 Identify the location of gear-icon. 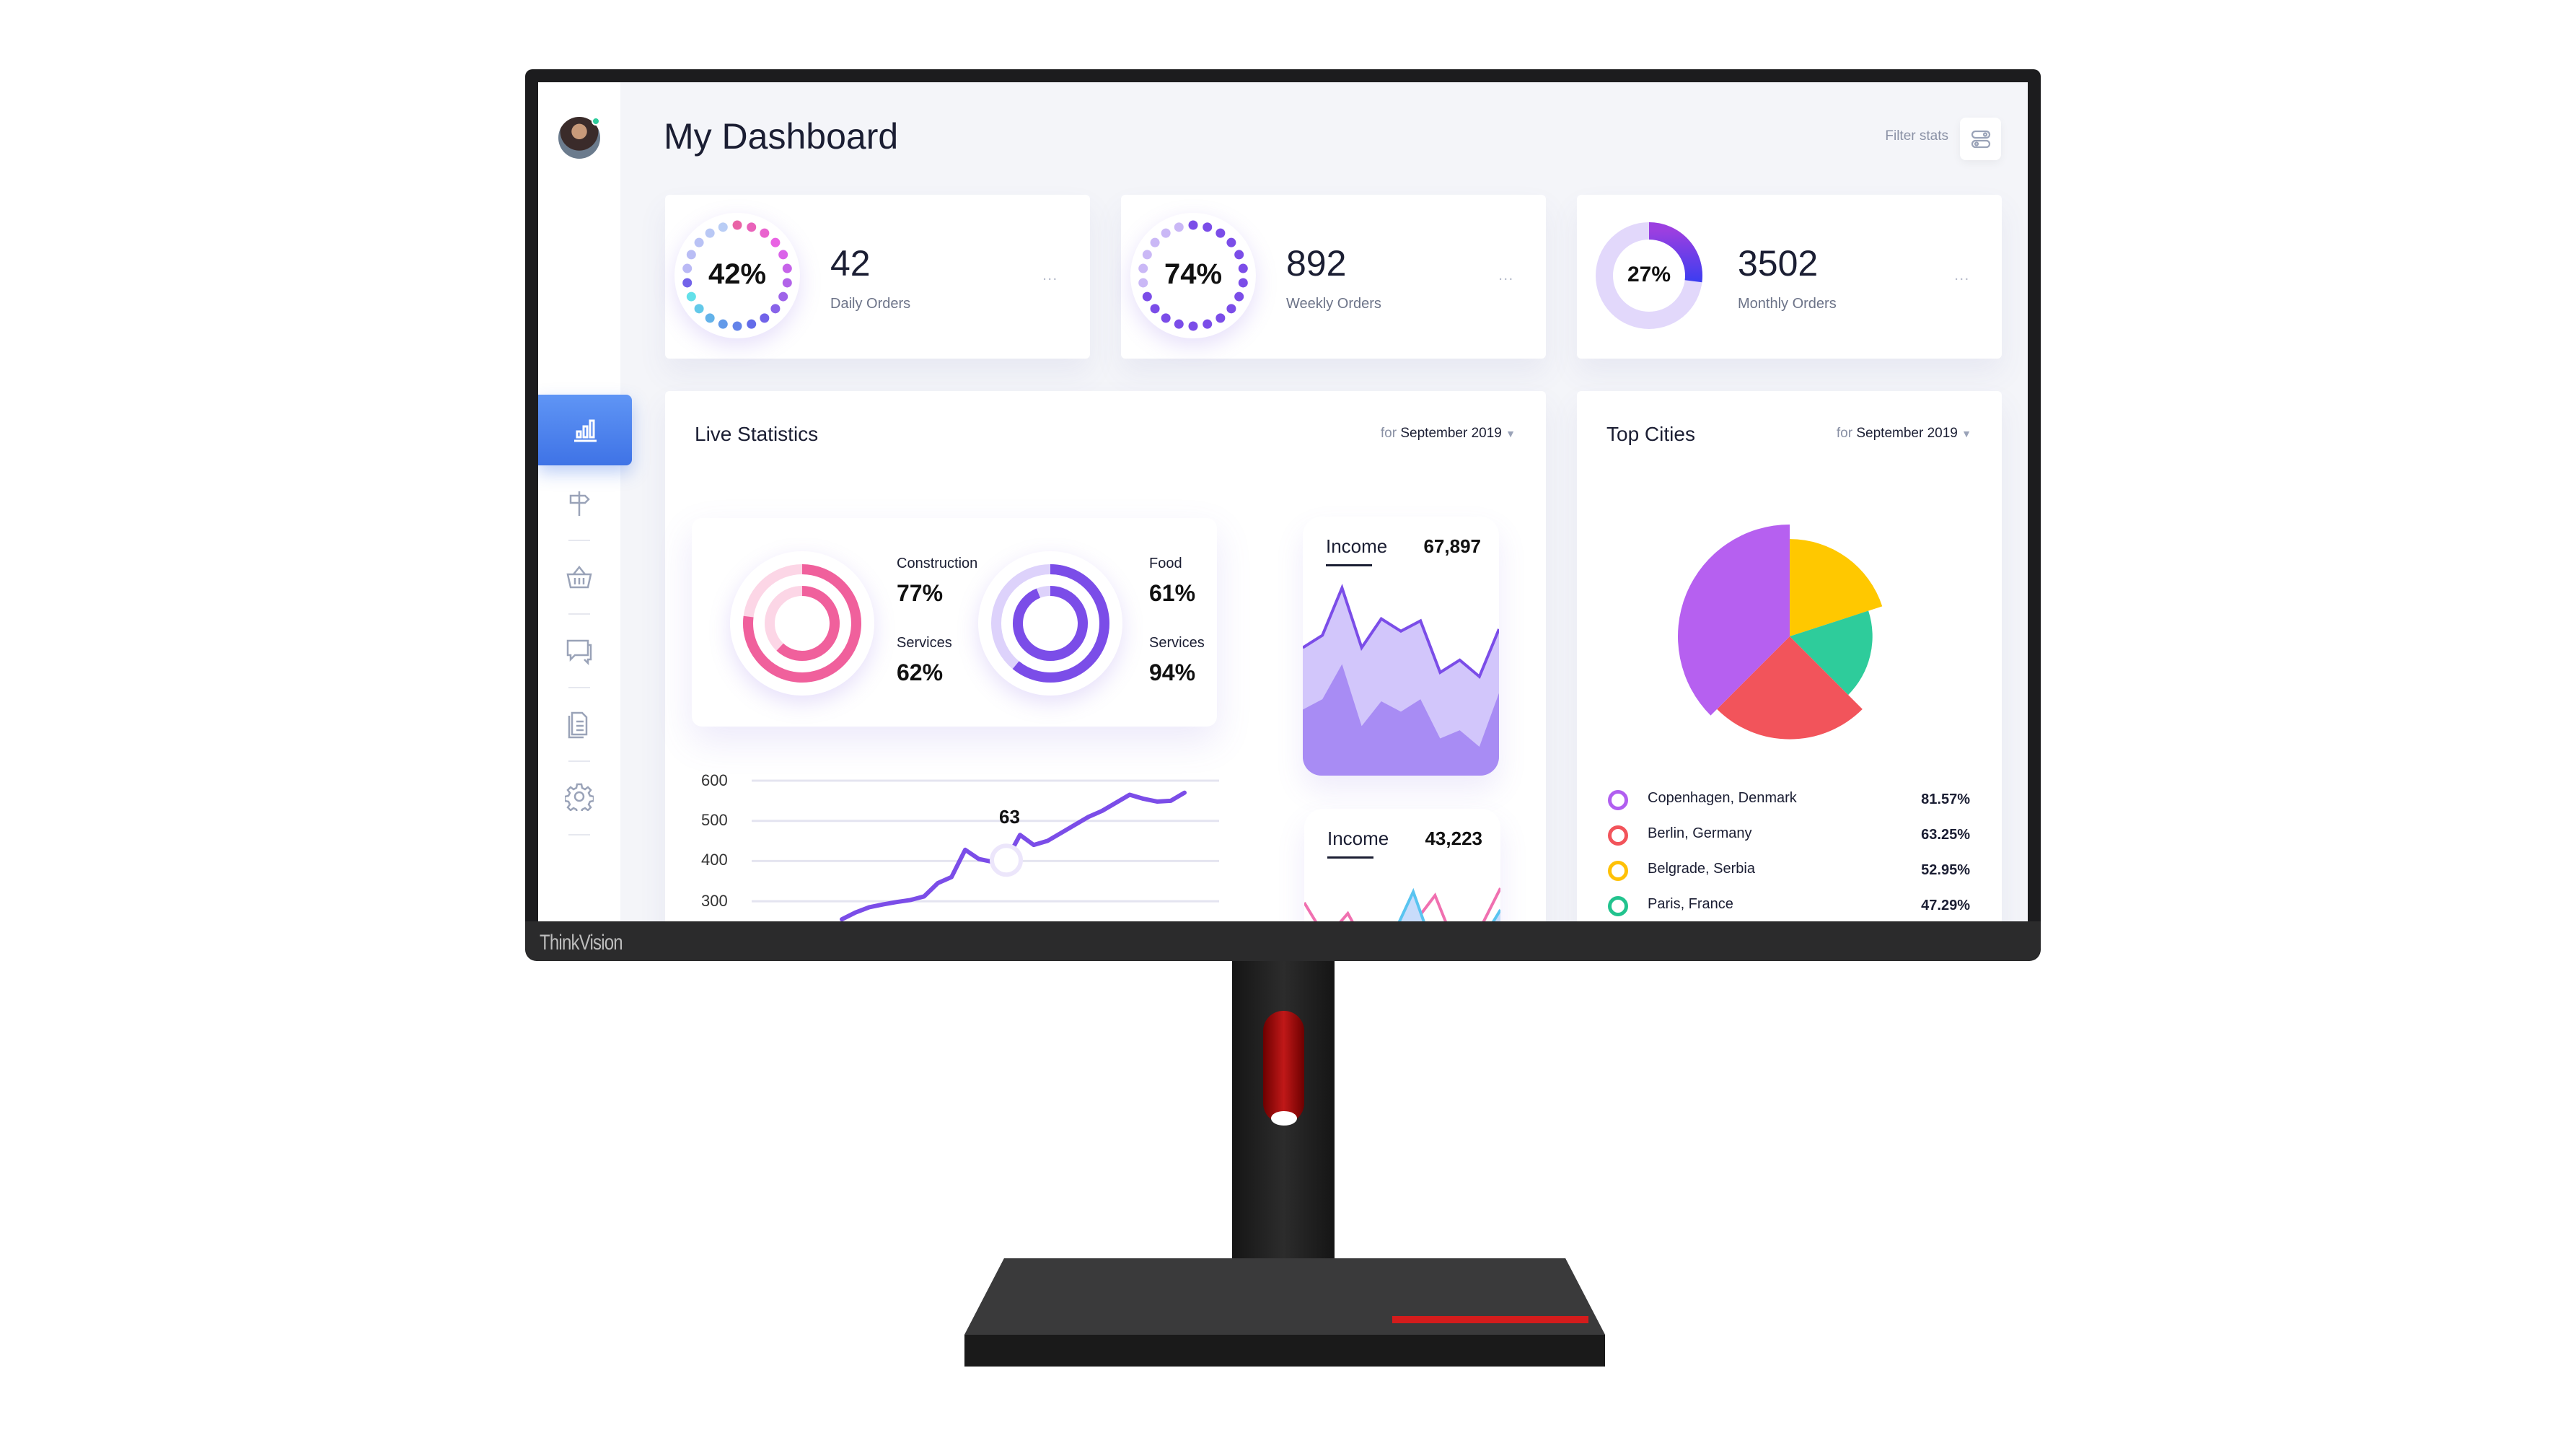
(579, 797).